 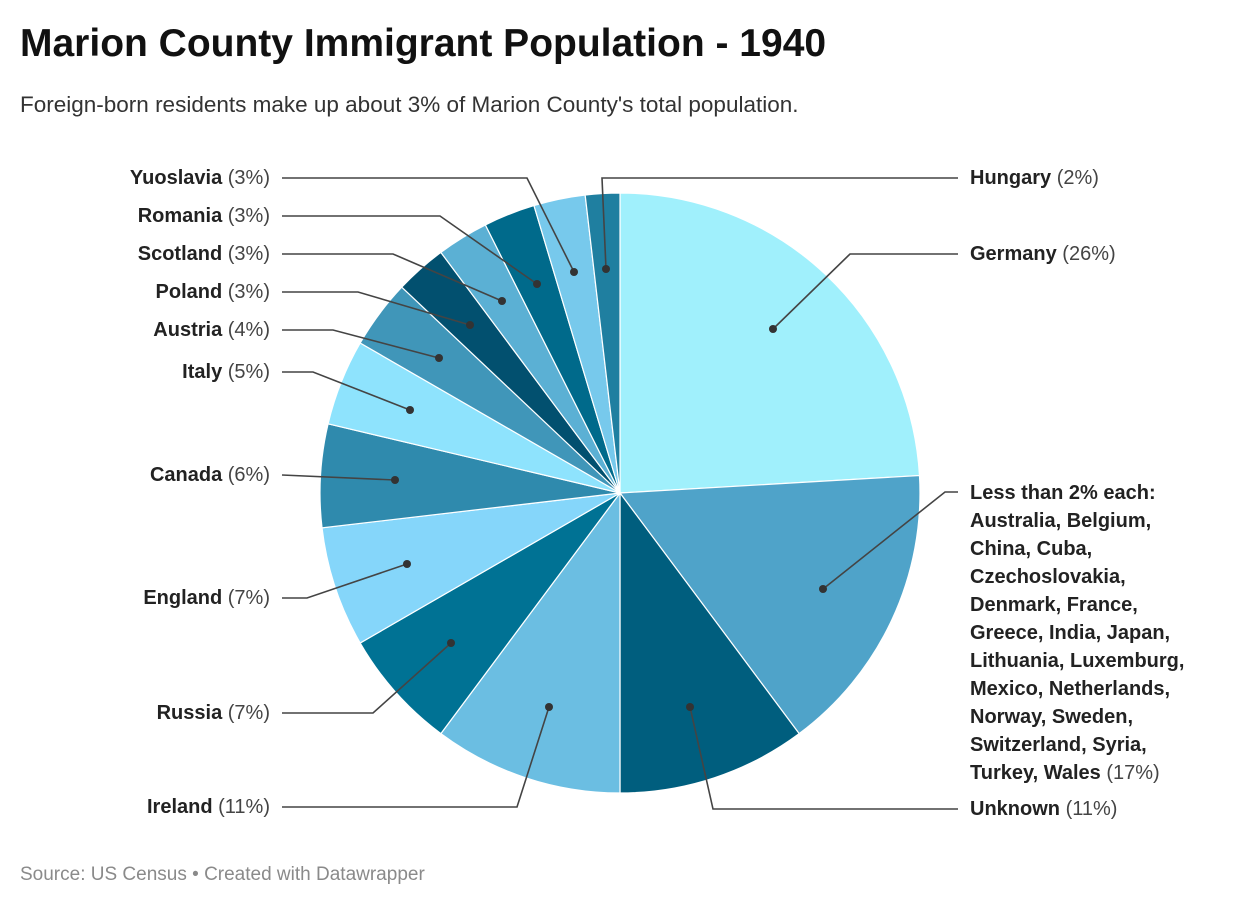 I want to click on leader-line-germany, so click(x=865, y=291).